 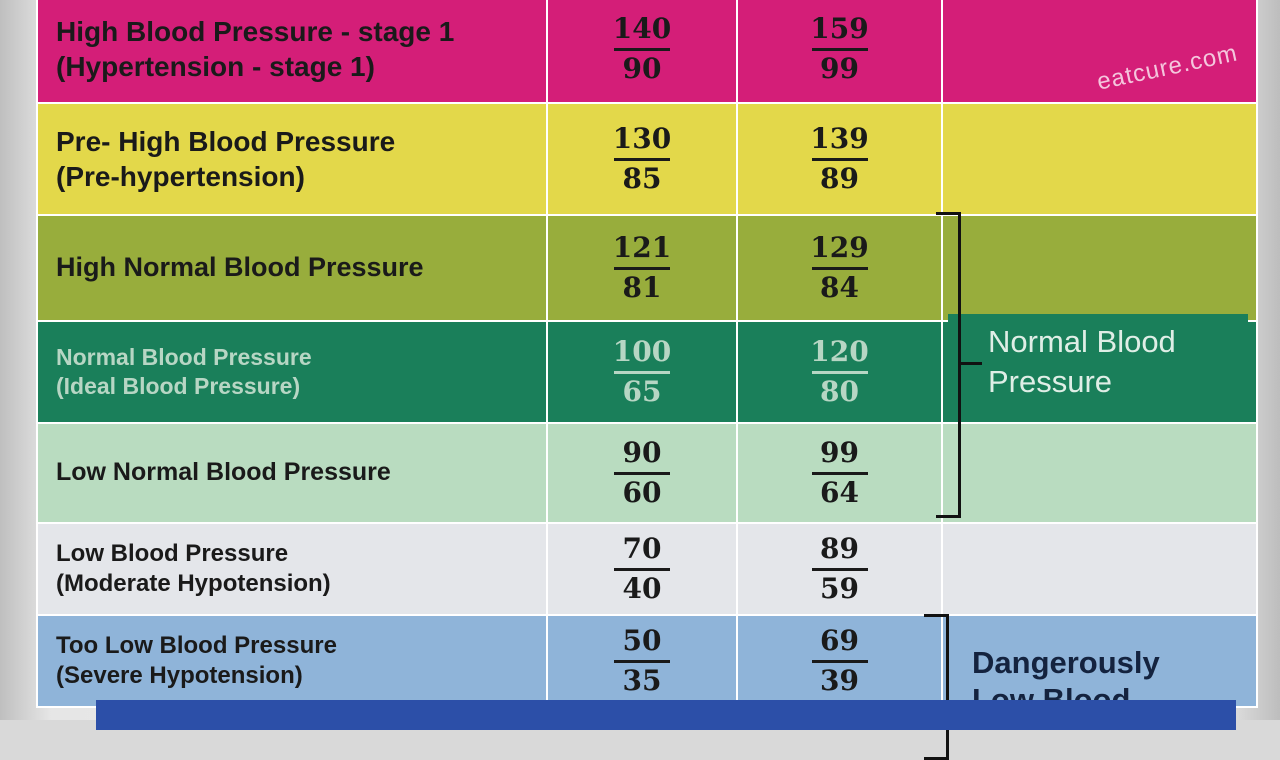 I want to click on table-row: Low Normal Blood Pressure 90 60 99 64, so click(x=647, y=473).